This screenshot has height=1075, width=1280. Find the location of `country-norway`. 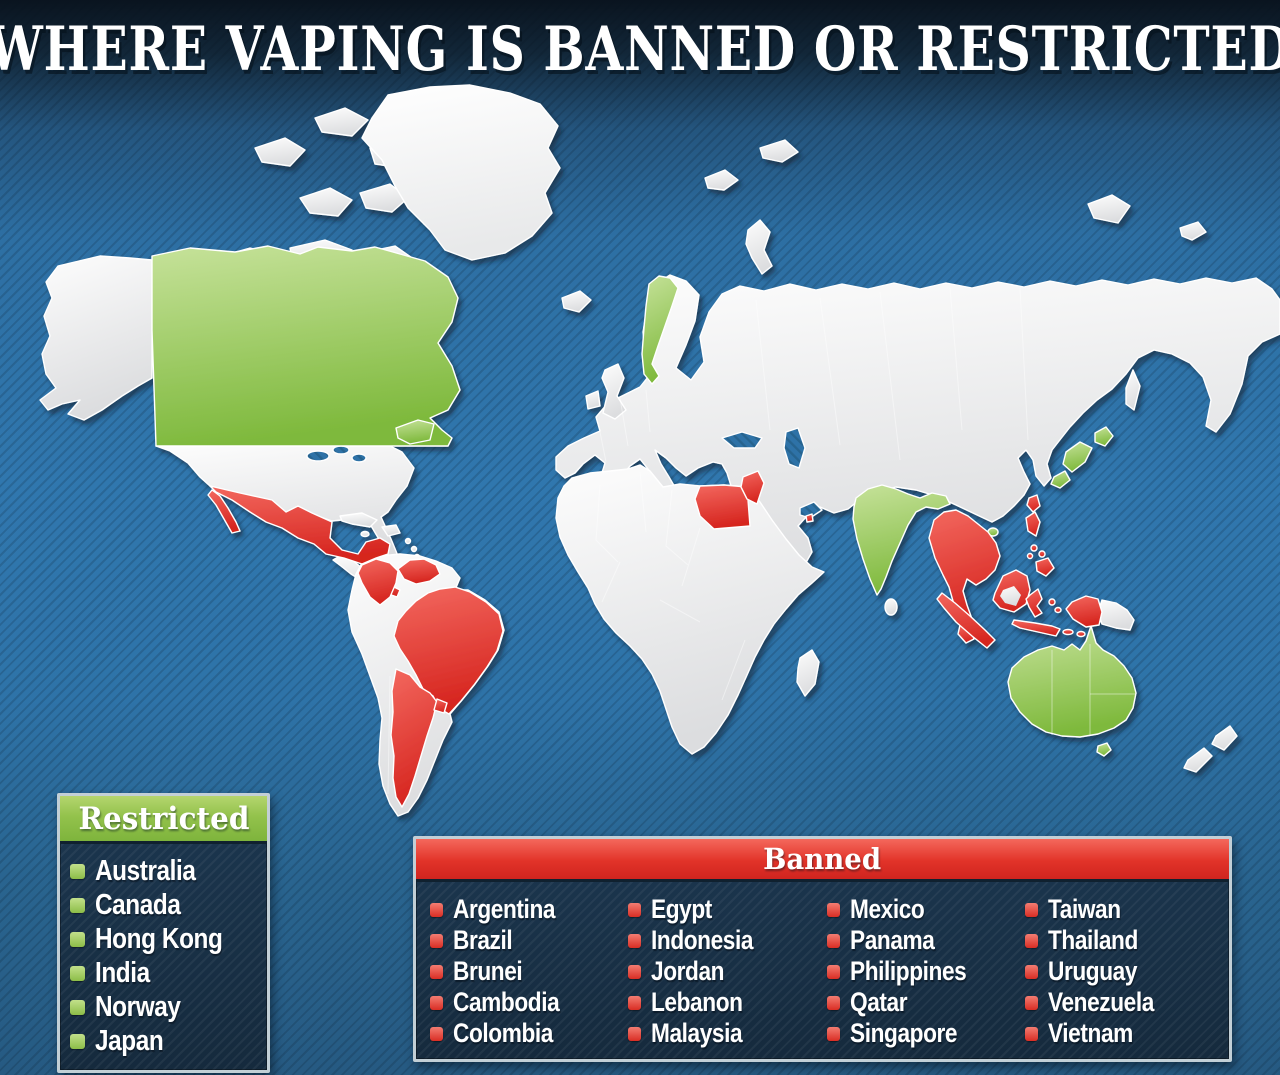

country-norway is located at coordinates (660, 330).